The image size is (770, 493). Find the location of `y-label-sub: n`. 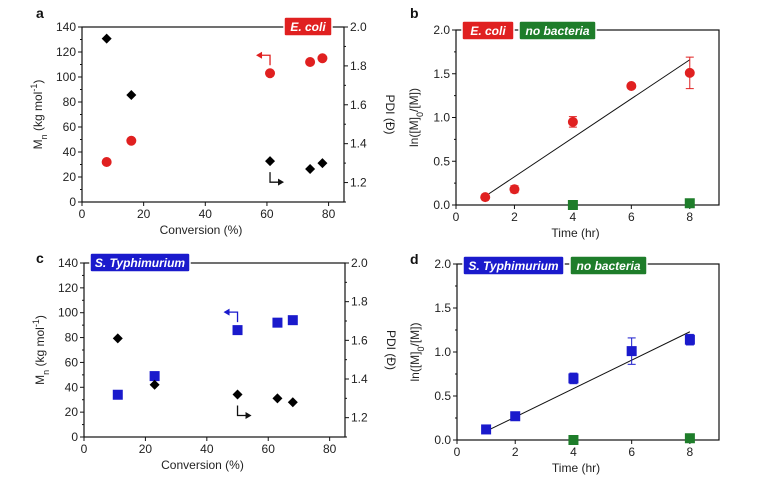

y-label-sub: n is located at coordinates (46, 372).